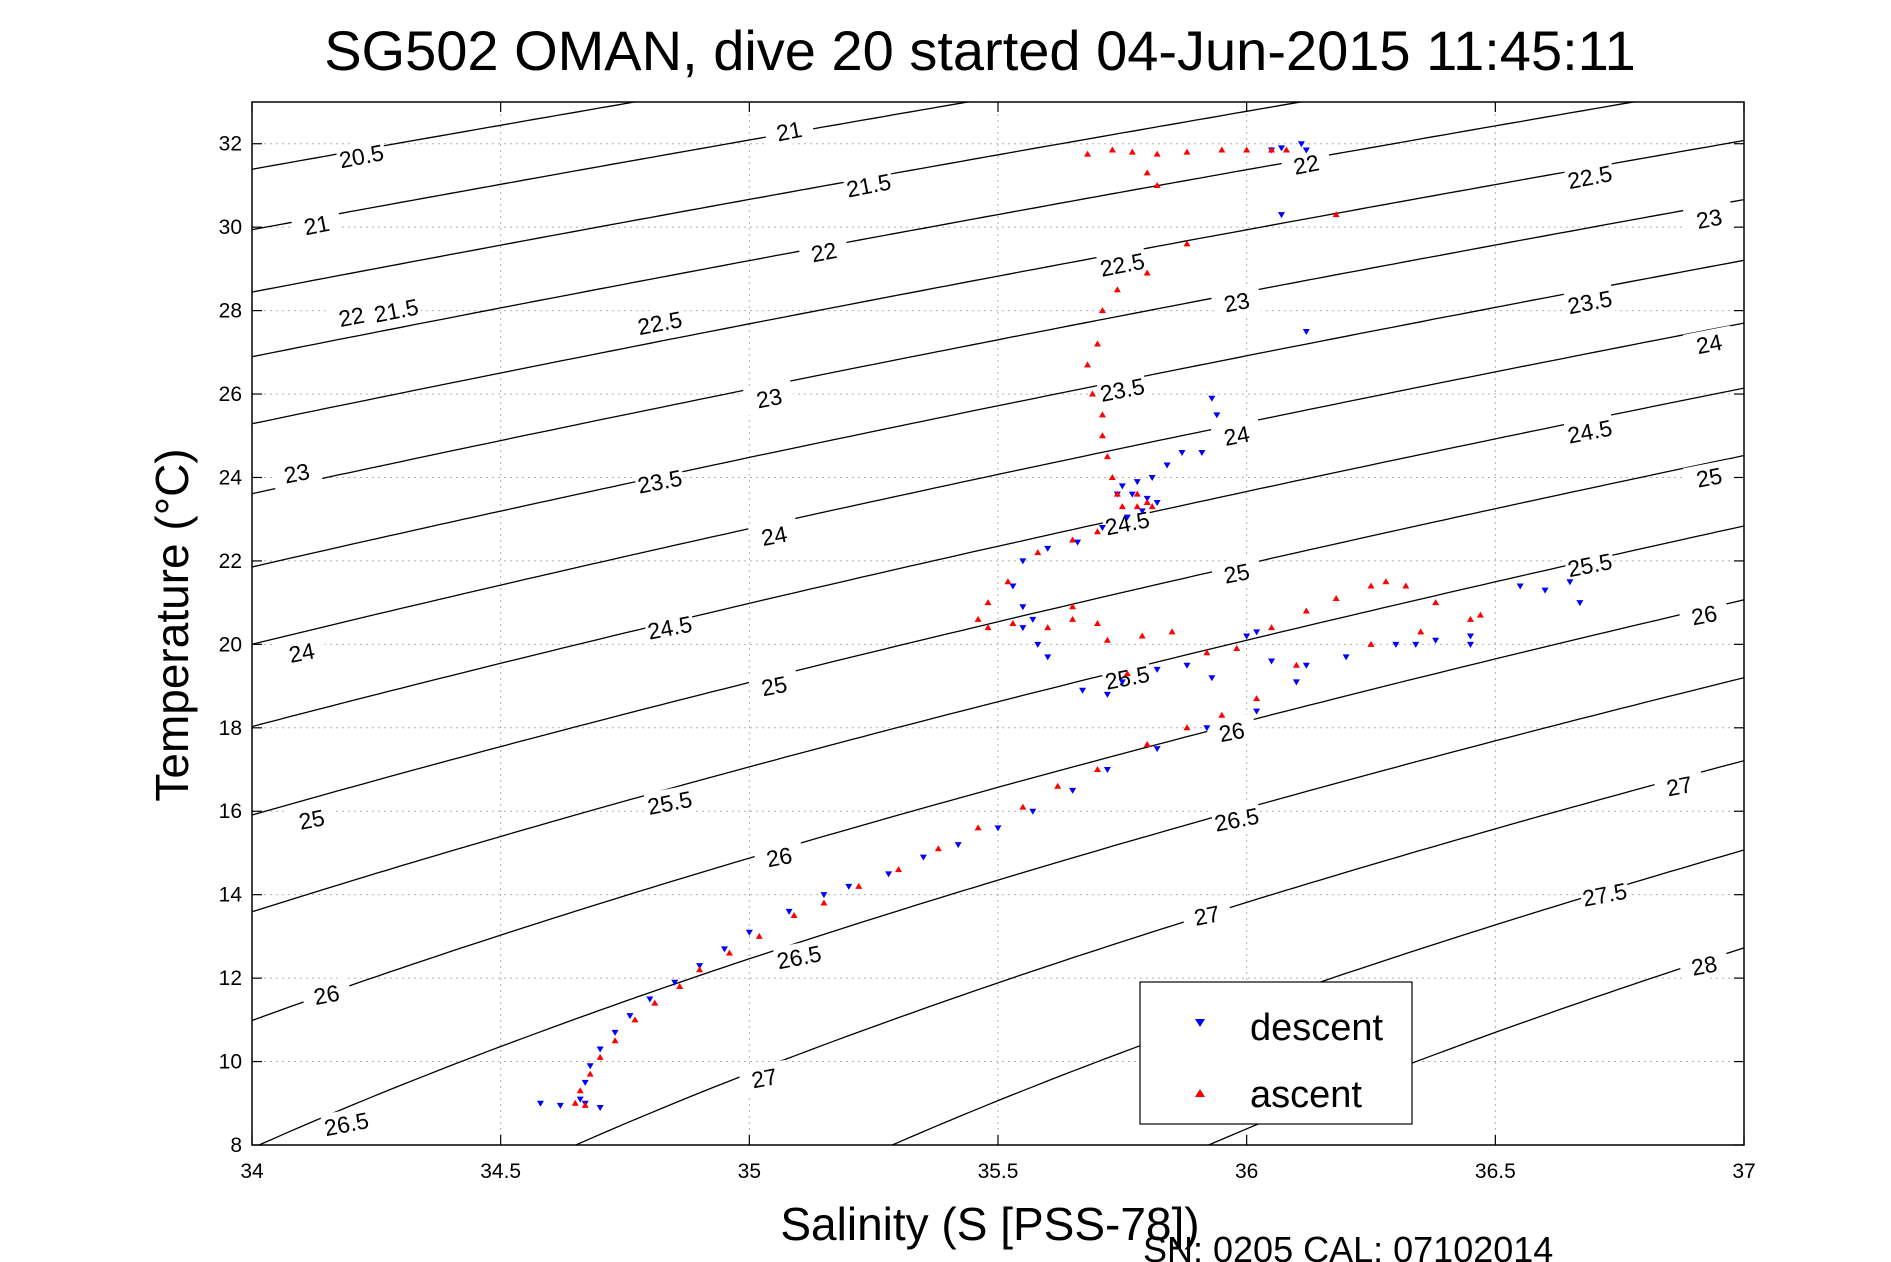 The image size is (1891, 1262). What do you see at coordinates (1200, 1023) in the screenshot?
I see `legend-marker-descent` at bounding box center [1200, 1023].